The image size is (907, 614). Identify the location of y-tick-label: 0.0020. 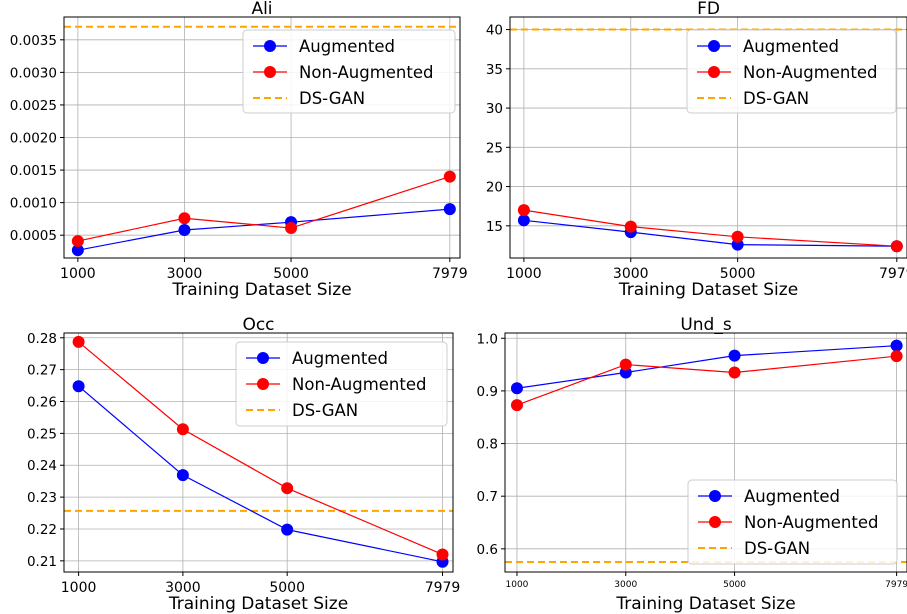
(33, 139).